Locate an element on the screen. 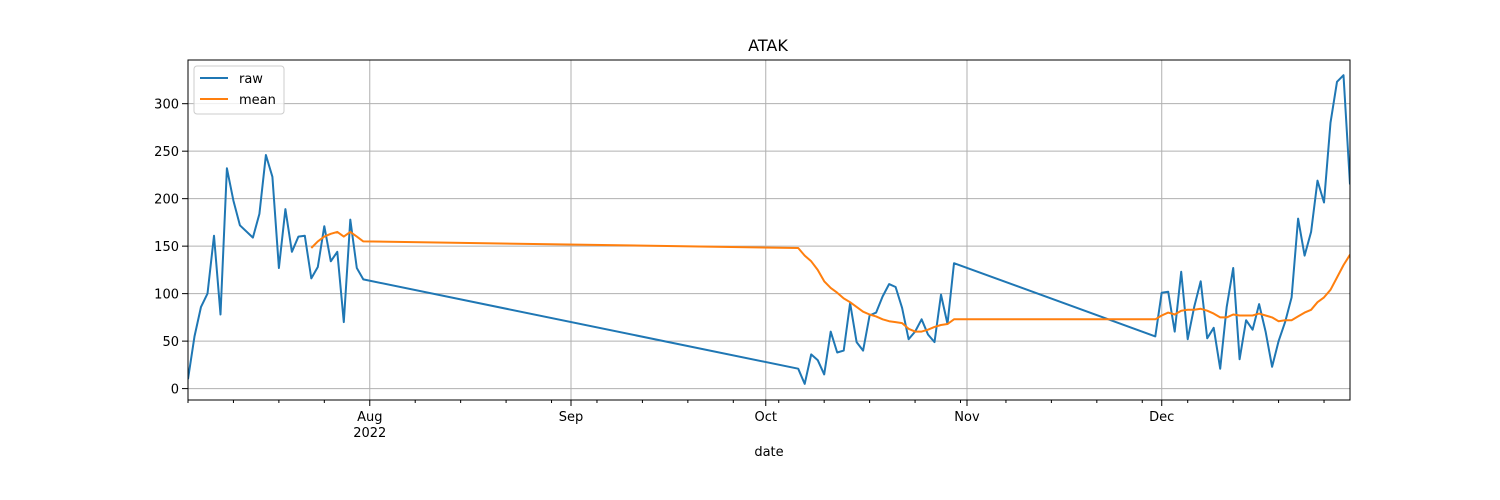 This screenshot has width=1500, height=500. y-tick-label: 150 is located at coordinates (166, 247).